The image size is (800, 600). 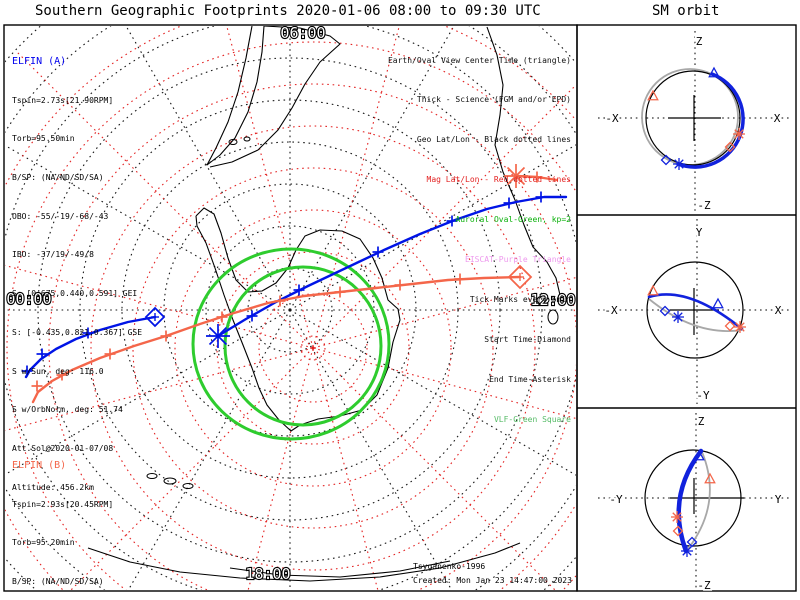 I want to click on sm-orbit-title: SM orbit, so click(x=686, y=11).